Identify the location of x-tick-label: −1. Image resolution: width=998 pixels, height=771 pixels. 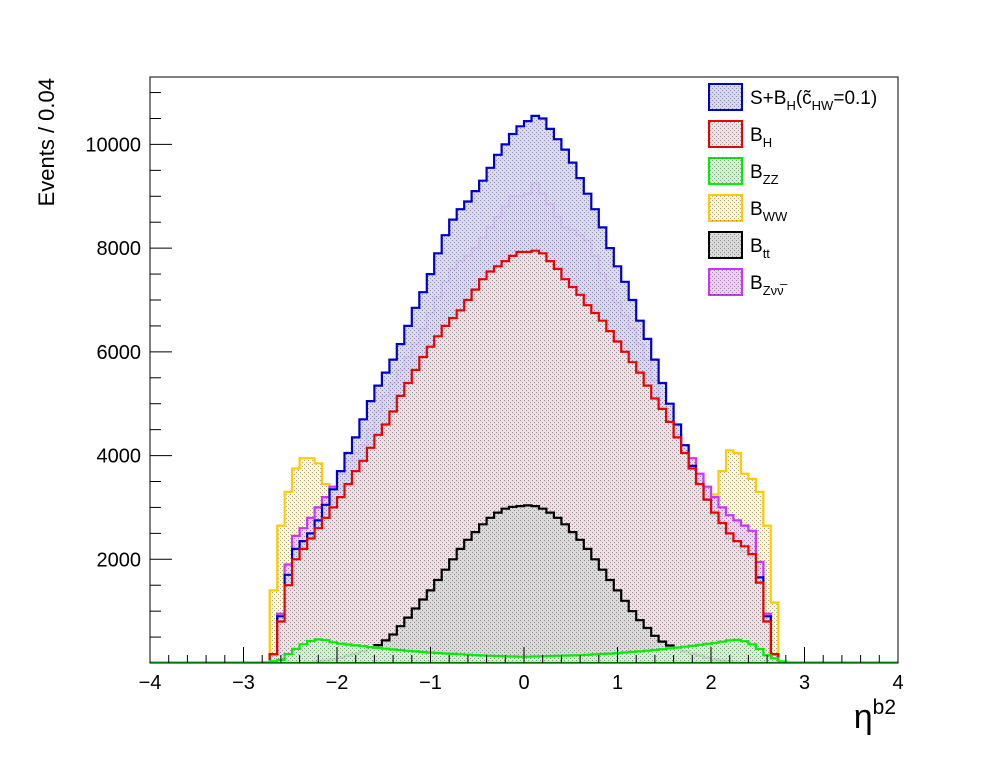
(430, 683).